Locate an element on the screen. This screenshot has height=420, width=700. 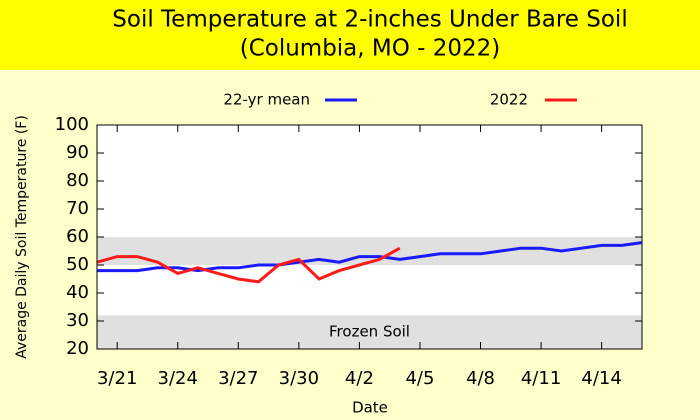
x-tick-label: 4/14 is located at coordinates (601, 378).